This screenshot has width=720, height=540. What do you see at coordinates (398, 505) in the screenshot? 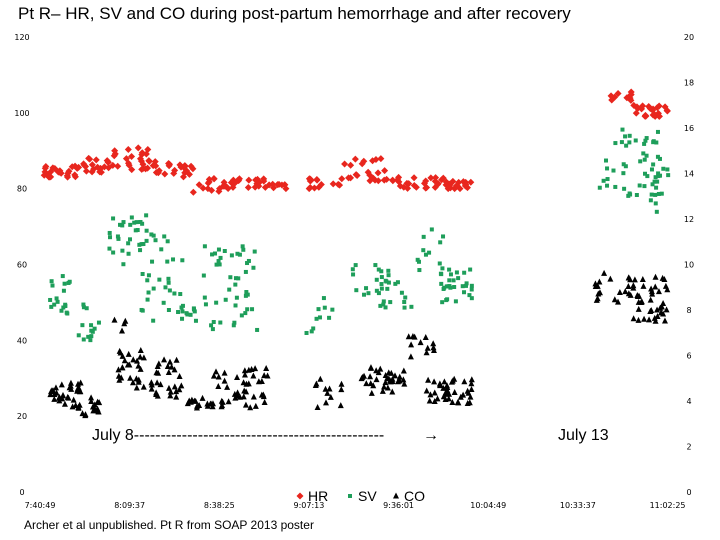
I see `x-tick-label: 9:36:01` at bounding box center [398, 505].